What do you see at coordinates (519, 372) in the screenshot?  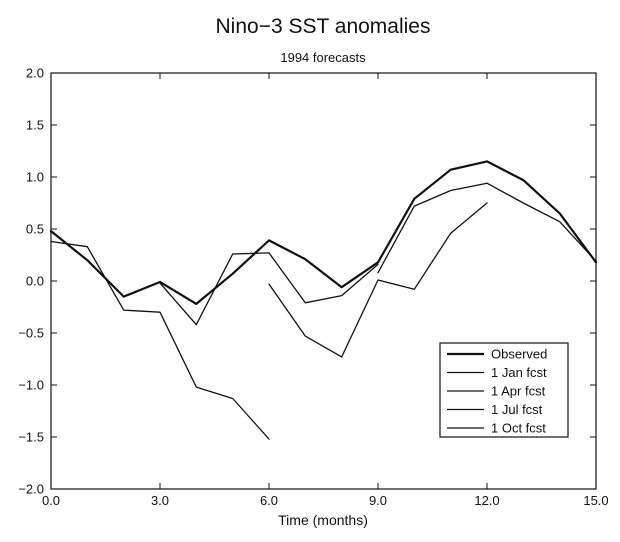 I see `legend-label: 1 Jan fcst` at bounding box center [519, 372].